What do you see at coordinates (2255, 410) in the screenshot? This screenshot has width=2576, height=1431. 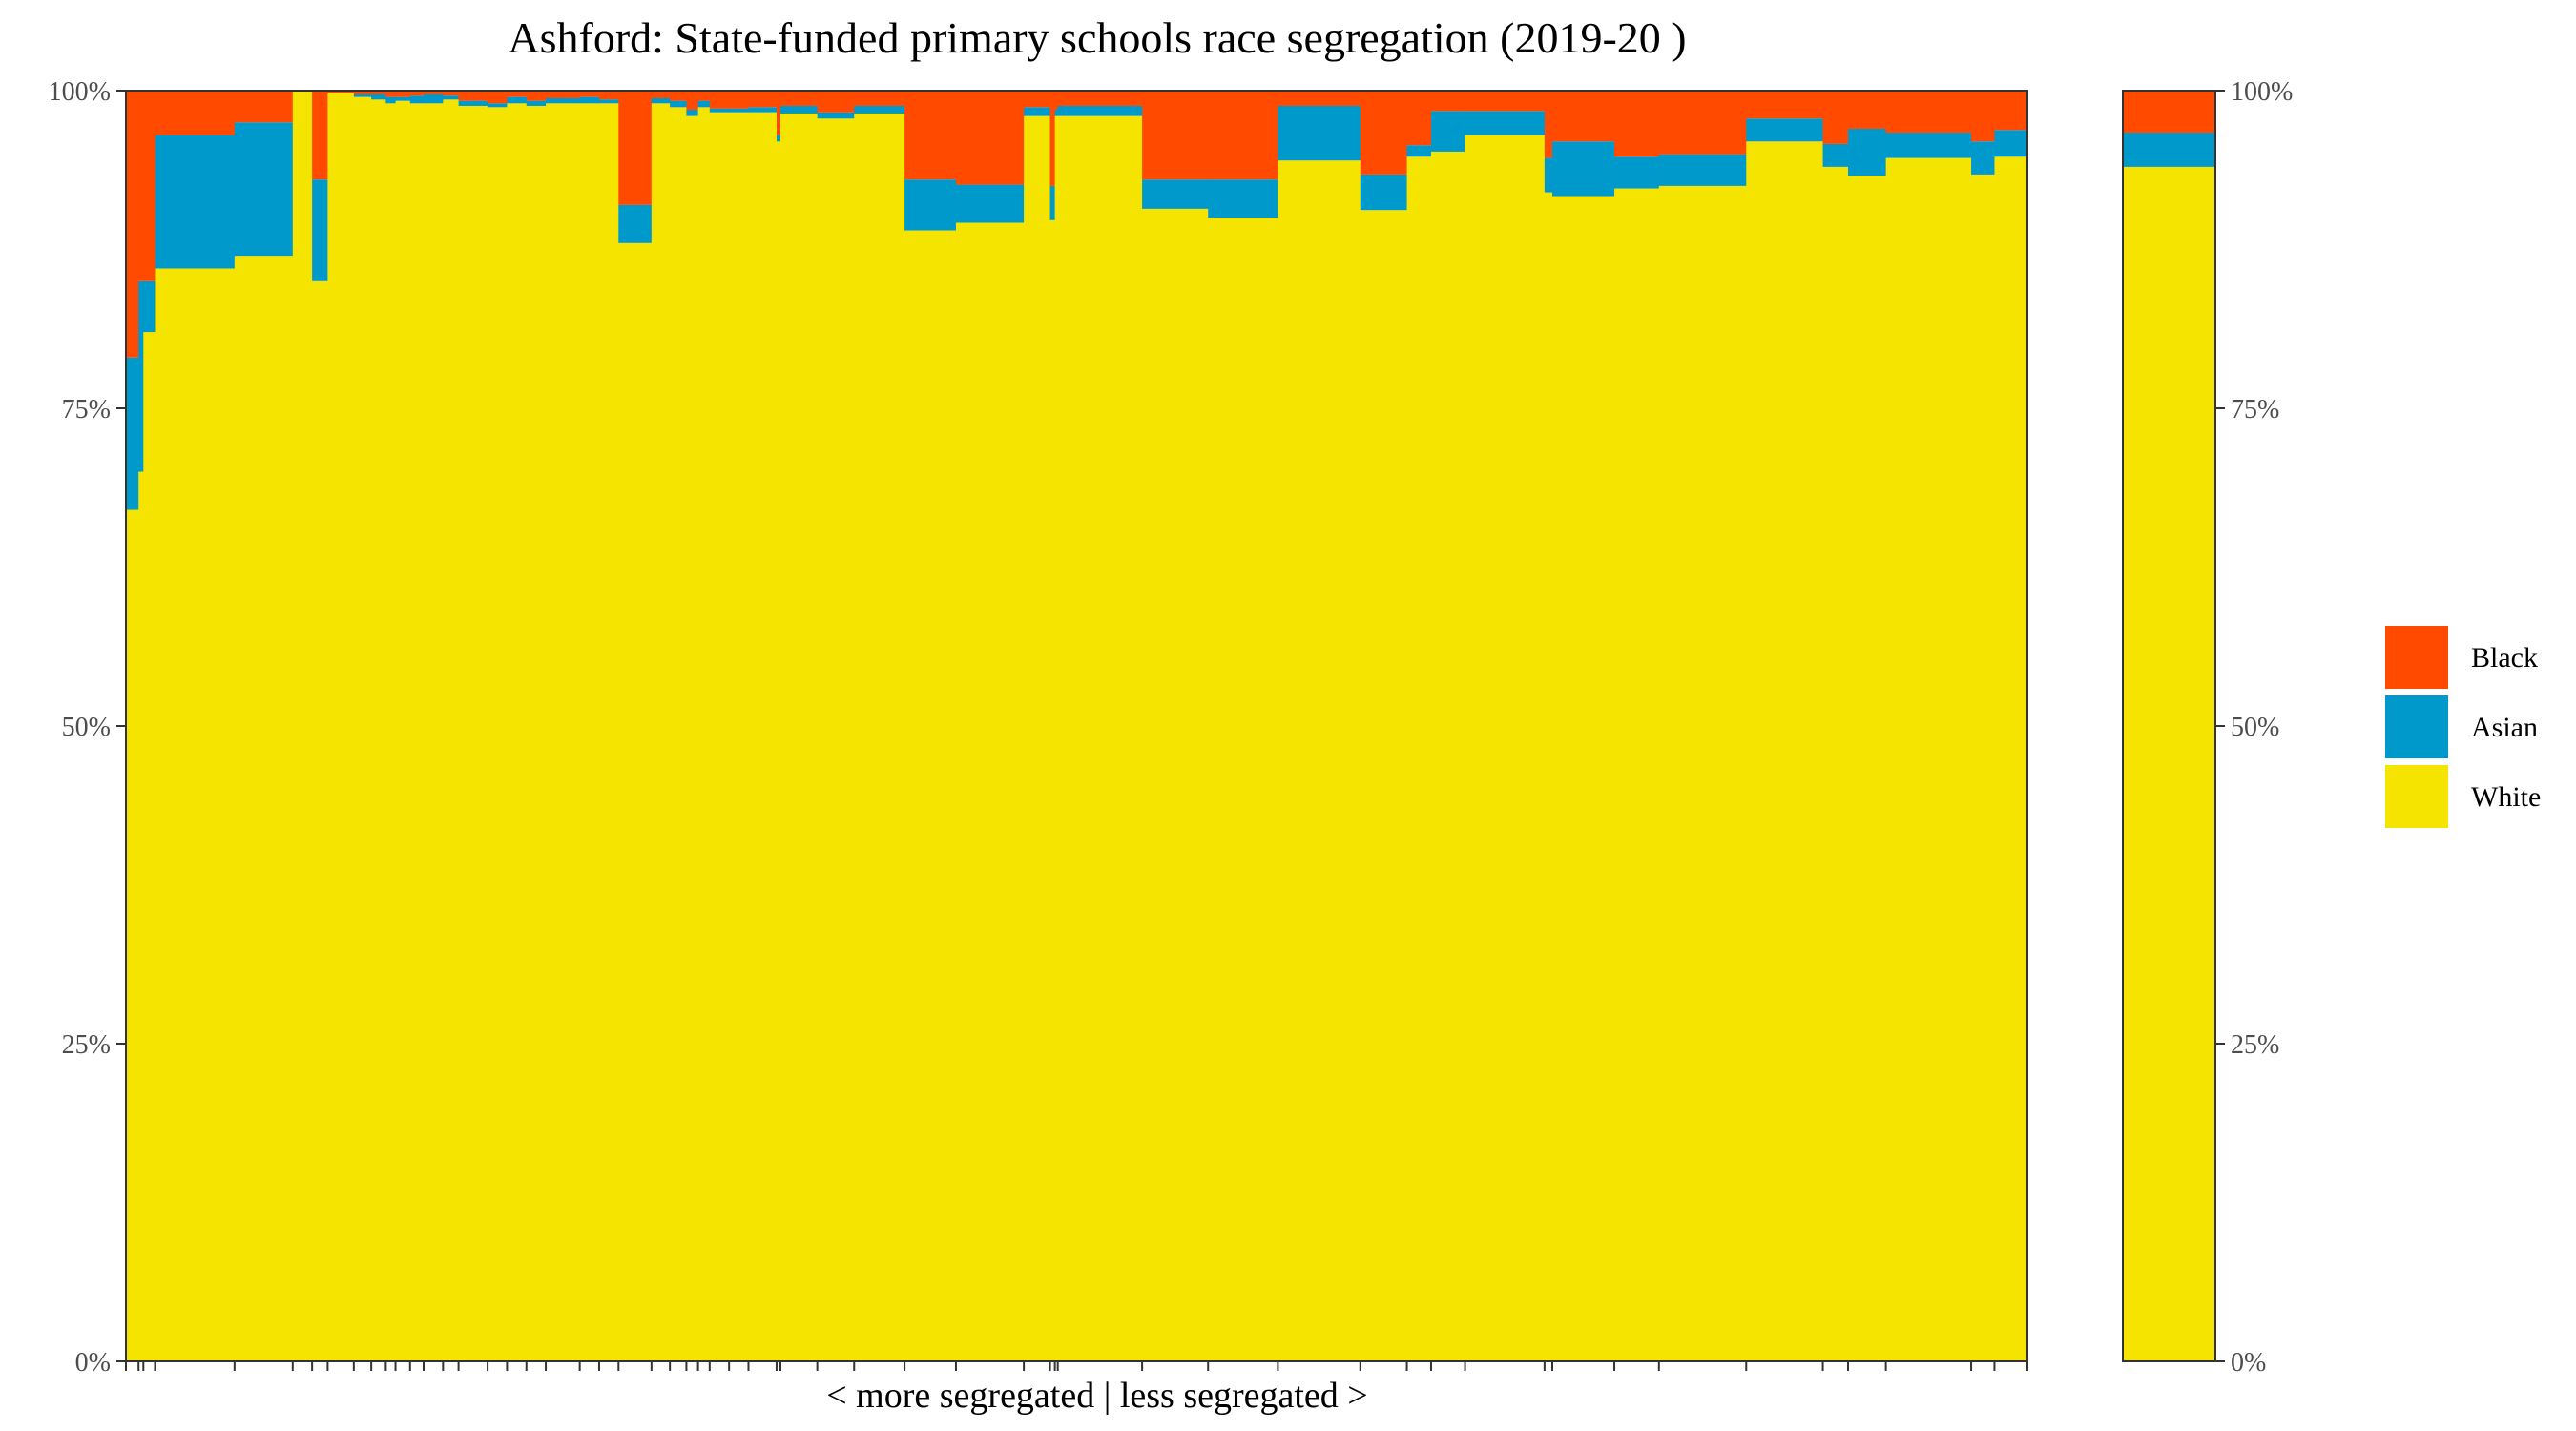 I see `y-tick-label-right: 75%` at bounding box center [2255, 410].